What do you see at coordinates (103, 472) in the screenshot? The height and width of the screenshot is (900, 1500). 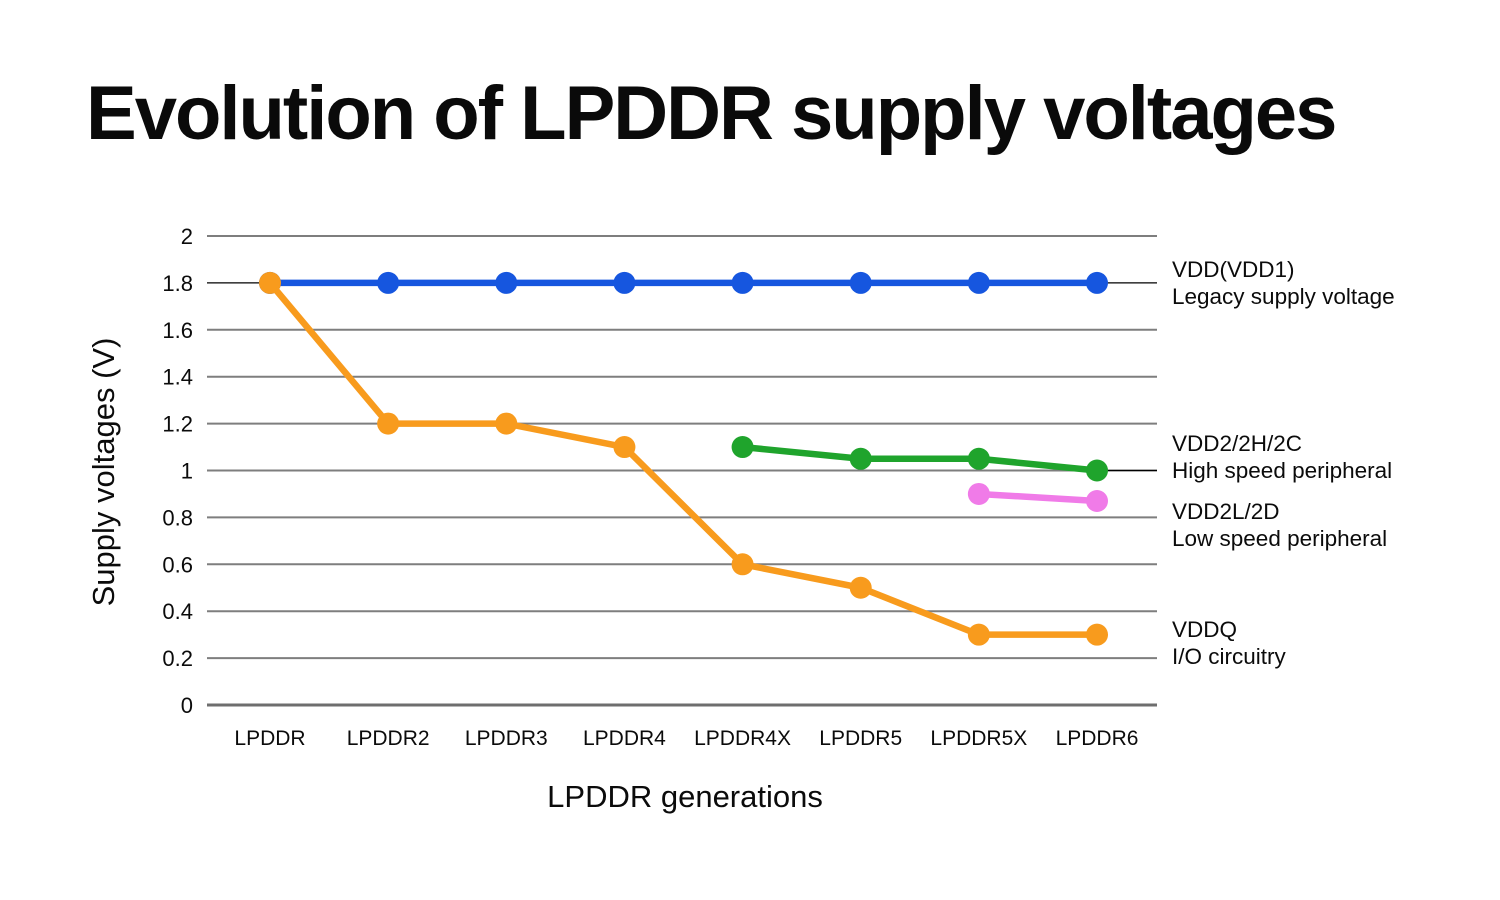 I see `y-axis-title: Supply voltages (V)` at bounding box center [103, 472].